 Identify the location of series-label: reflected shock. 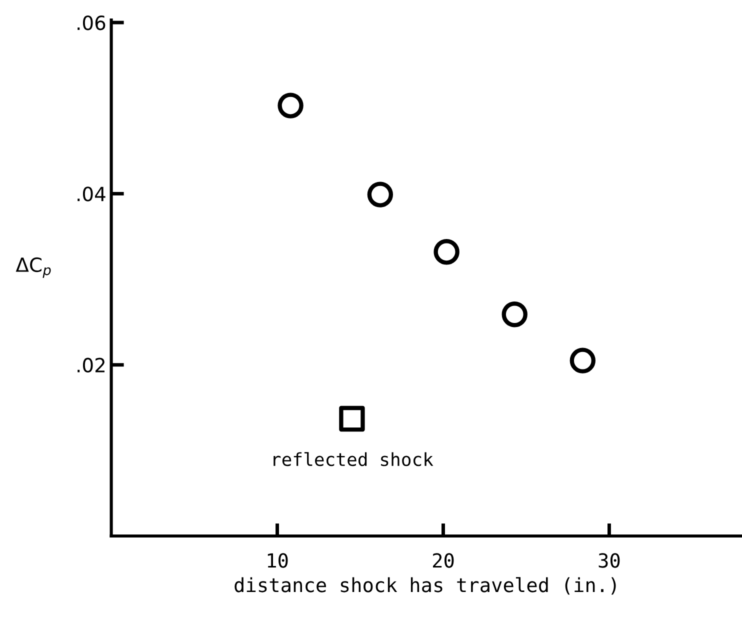
(354, 459).